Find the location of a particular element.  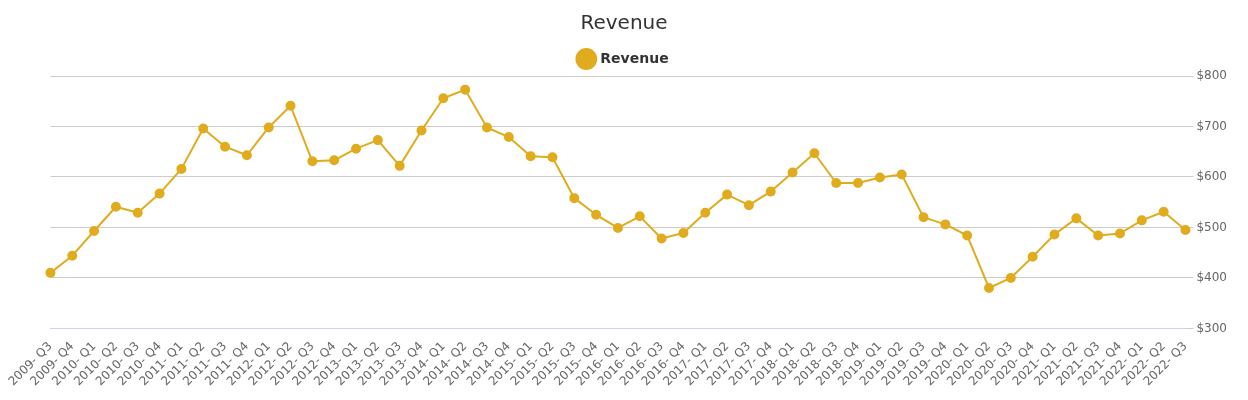

chart-title: Revenue is located at coordinates (624, 22).